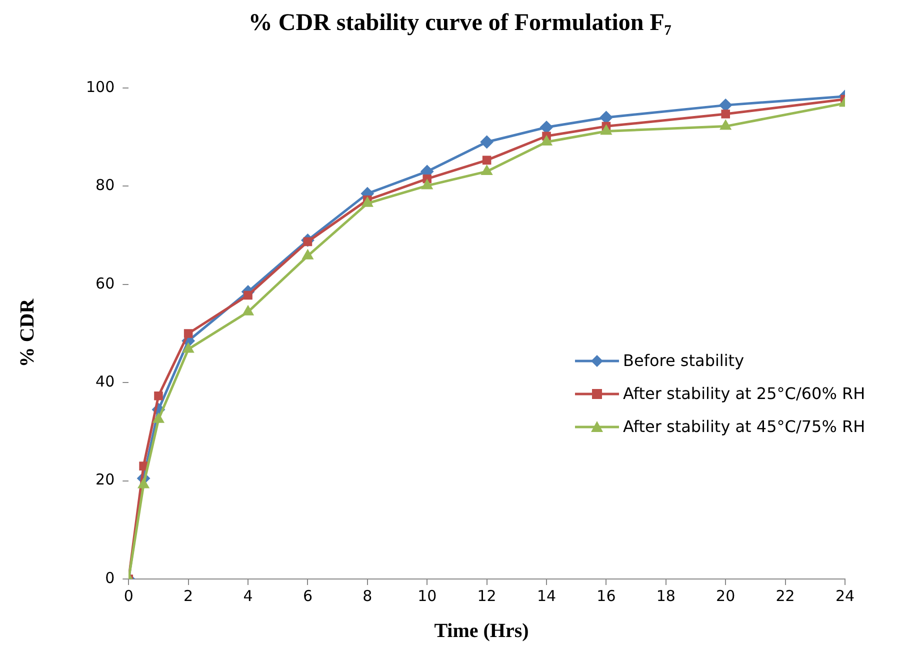  I want to click on y-tick-label: 100, so click(100, 87).